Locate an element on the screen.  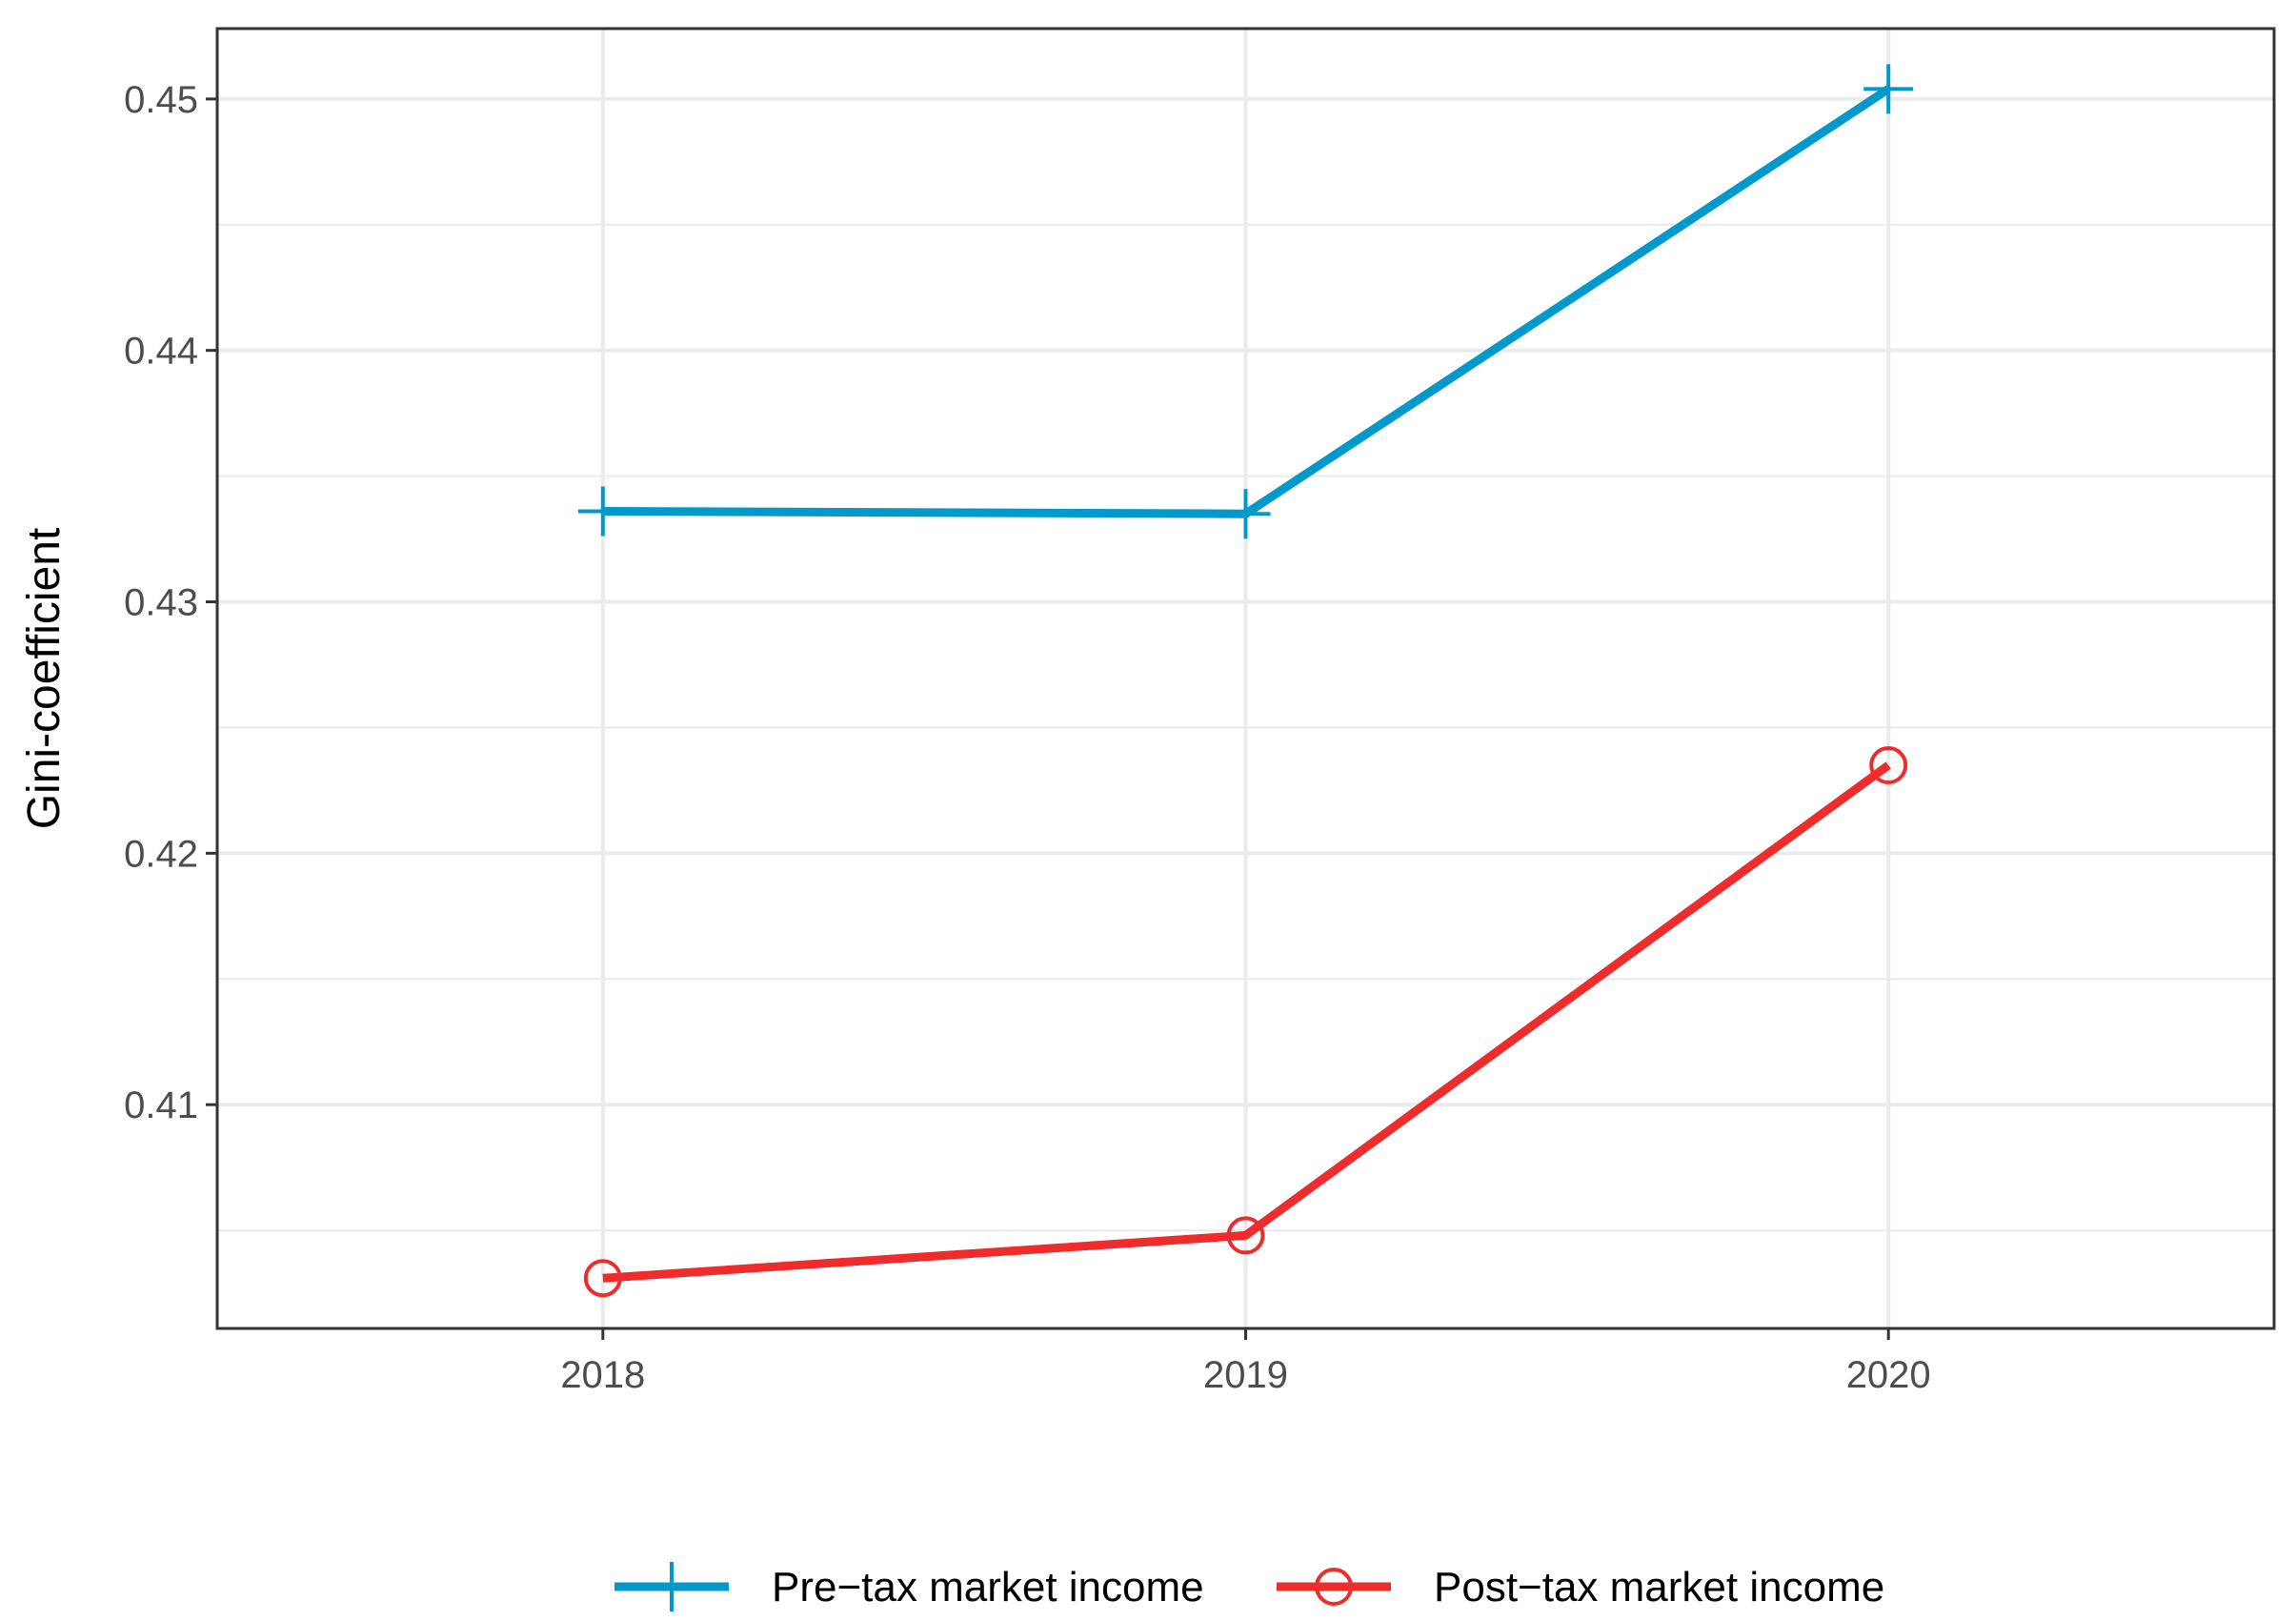
y-axis: 0.41 0.42 0.43 0.44 0.45 is located at coordinates (170, 602).